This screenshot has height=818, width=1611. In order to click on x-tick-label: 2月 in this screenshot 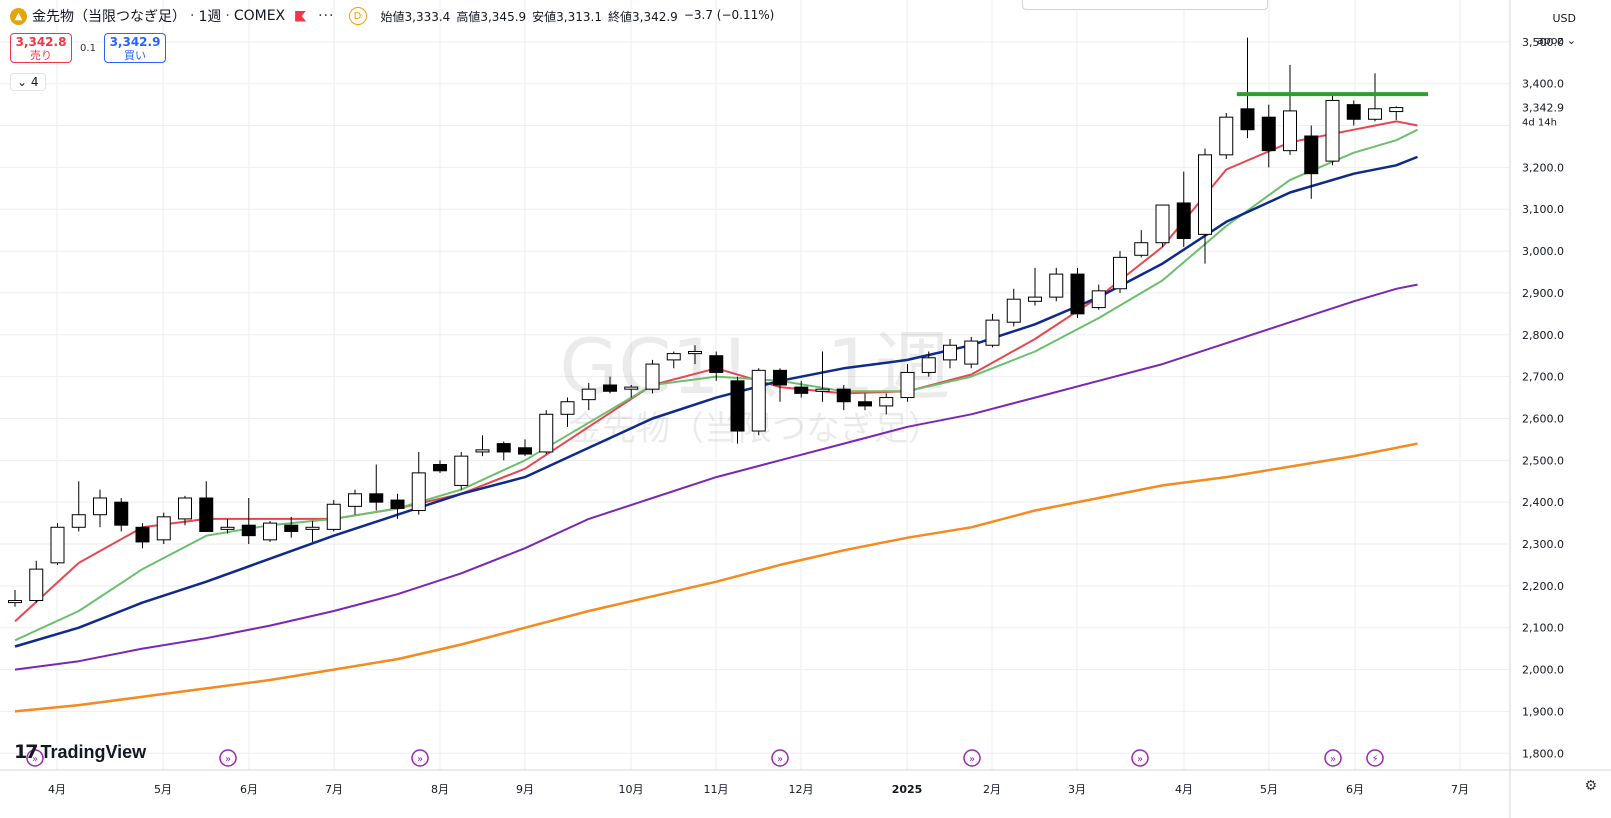, I will do `click(992, 789)`.